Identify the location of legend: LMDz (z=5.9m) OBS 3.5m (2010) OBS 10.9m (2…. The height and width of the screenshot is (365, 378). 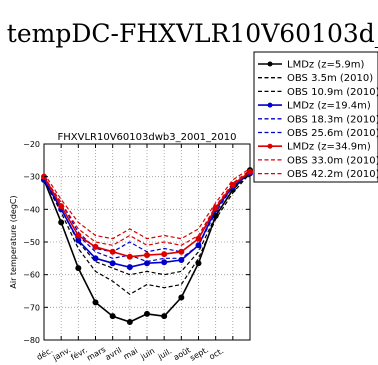
(315, 117).